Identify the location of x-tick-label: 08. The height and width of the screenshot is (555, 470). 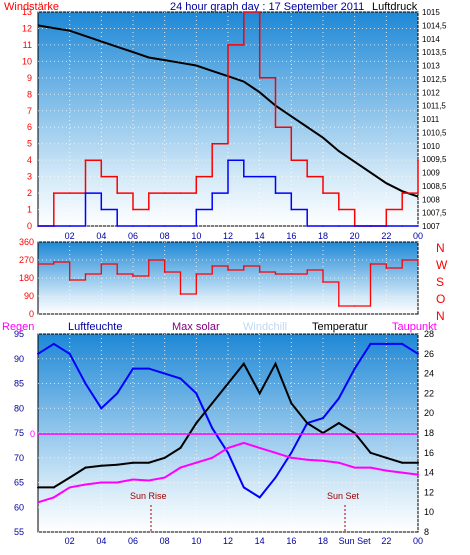
(165, 236).